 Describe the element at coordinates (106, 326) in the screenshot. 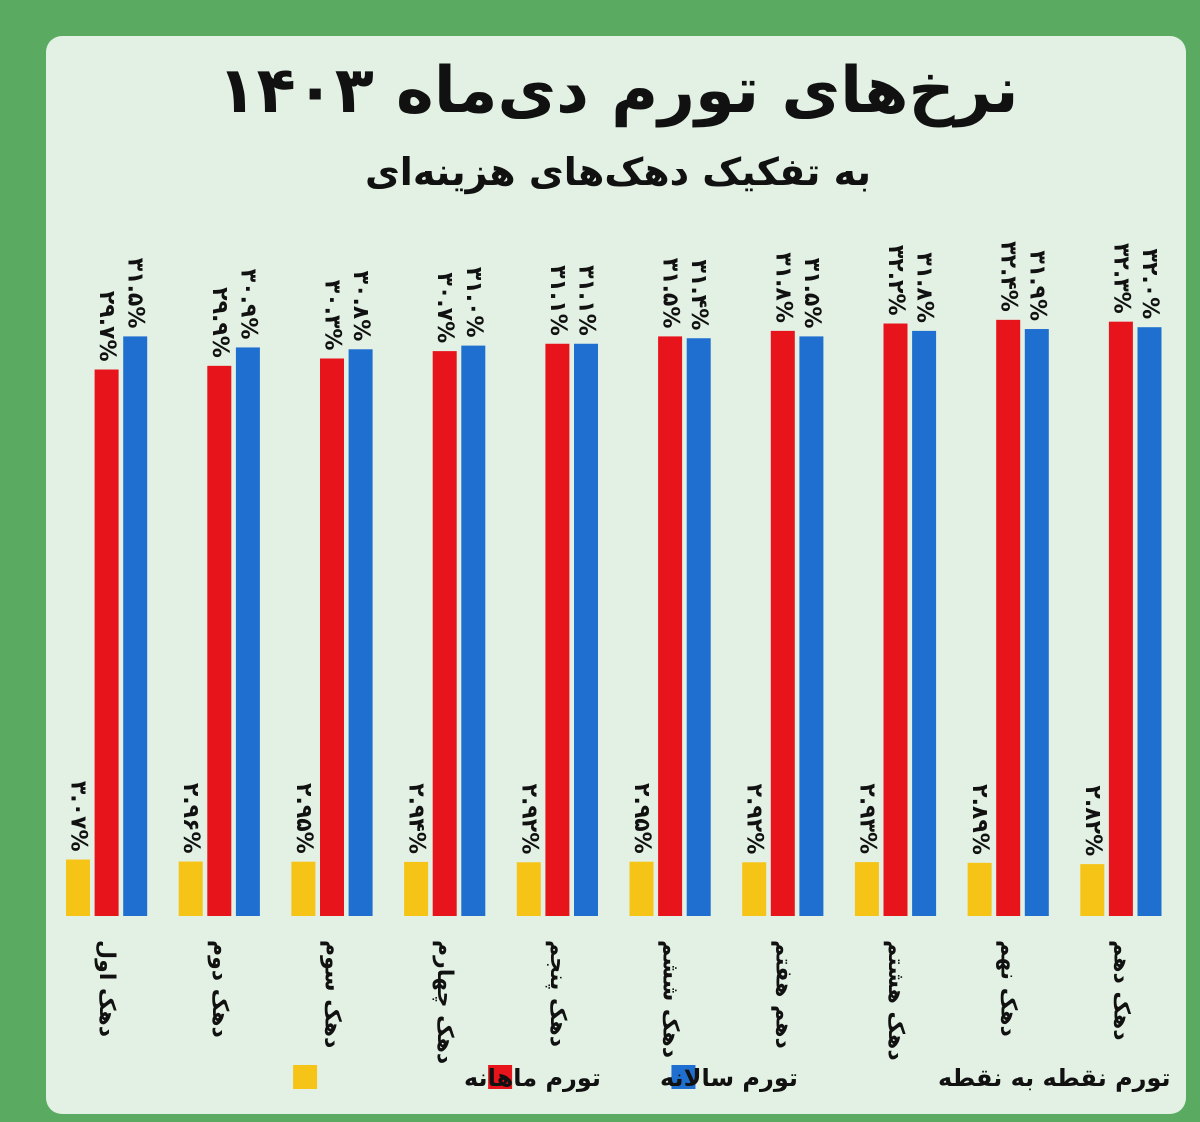

I see `data-label: ۲۹.۷%` at that location.